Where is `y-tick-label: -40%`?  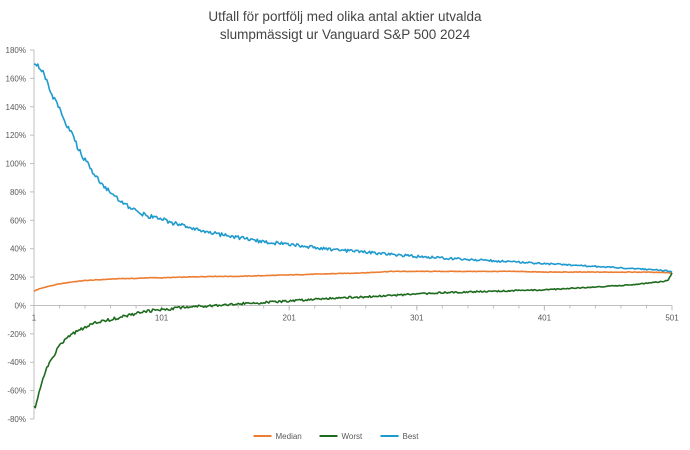 y-tick-label: -40% is located at coordinates (16, 362).